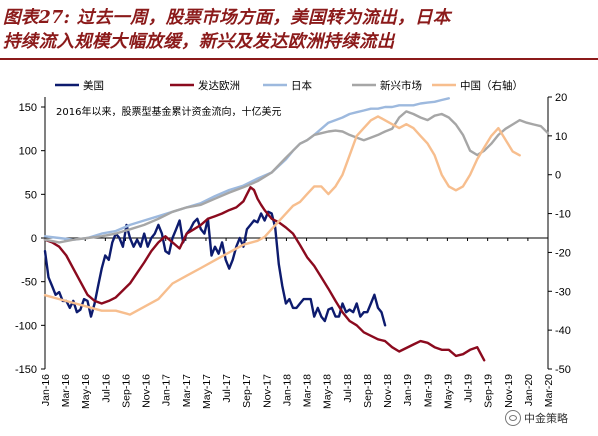 This screenshot has width=598, height=436. Describe the element at coordinates (227, 18) in the screenshot. I see `title-line-1: 图表27: 过去一周，股票市场方面，美国转为流出，日本` at that location.